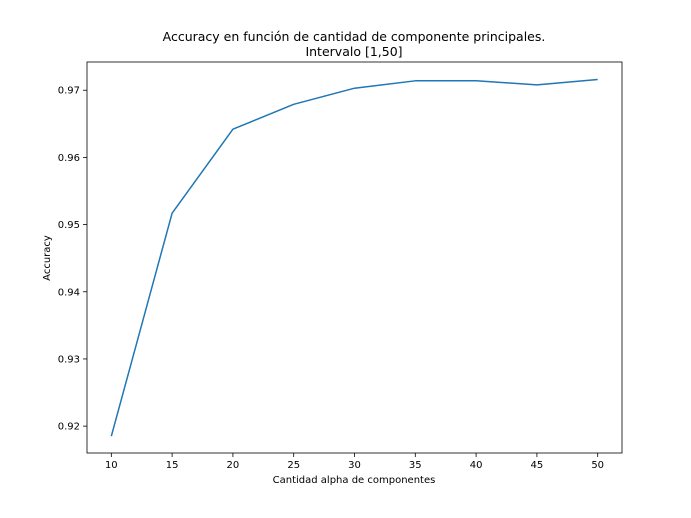  I want to click on y-axis-label: Accuracy, so click(47, 258).